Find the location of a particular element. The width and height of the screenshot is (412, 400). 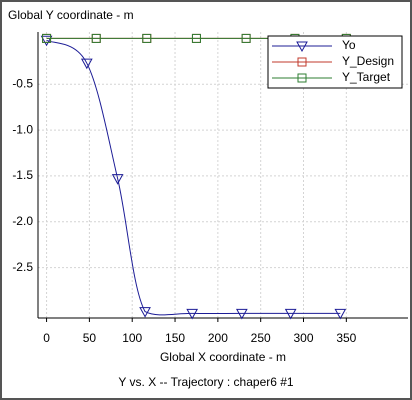

caption: Y vs. X -- Trajectory : chaper6 #1 is located at coordinates (206, 382).